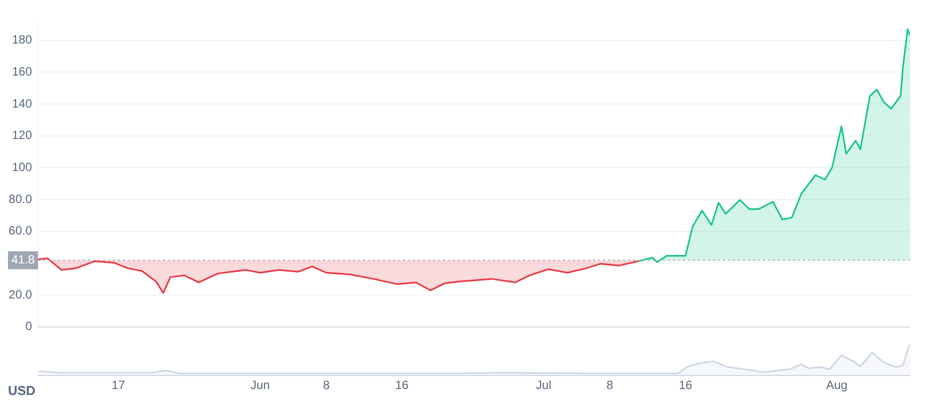 The width and height of the screenshot is (926, 405). What do you see at coordinates (23, 259) in the screenshot?
I see `ref-line-label: 41.8` at bounding box center [23, 259].